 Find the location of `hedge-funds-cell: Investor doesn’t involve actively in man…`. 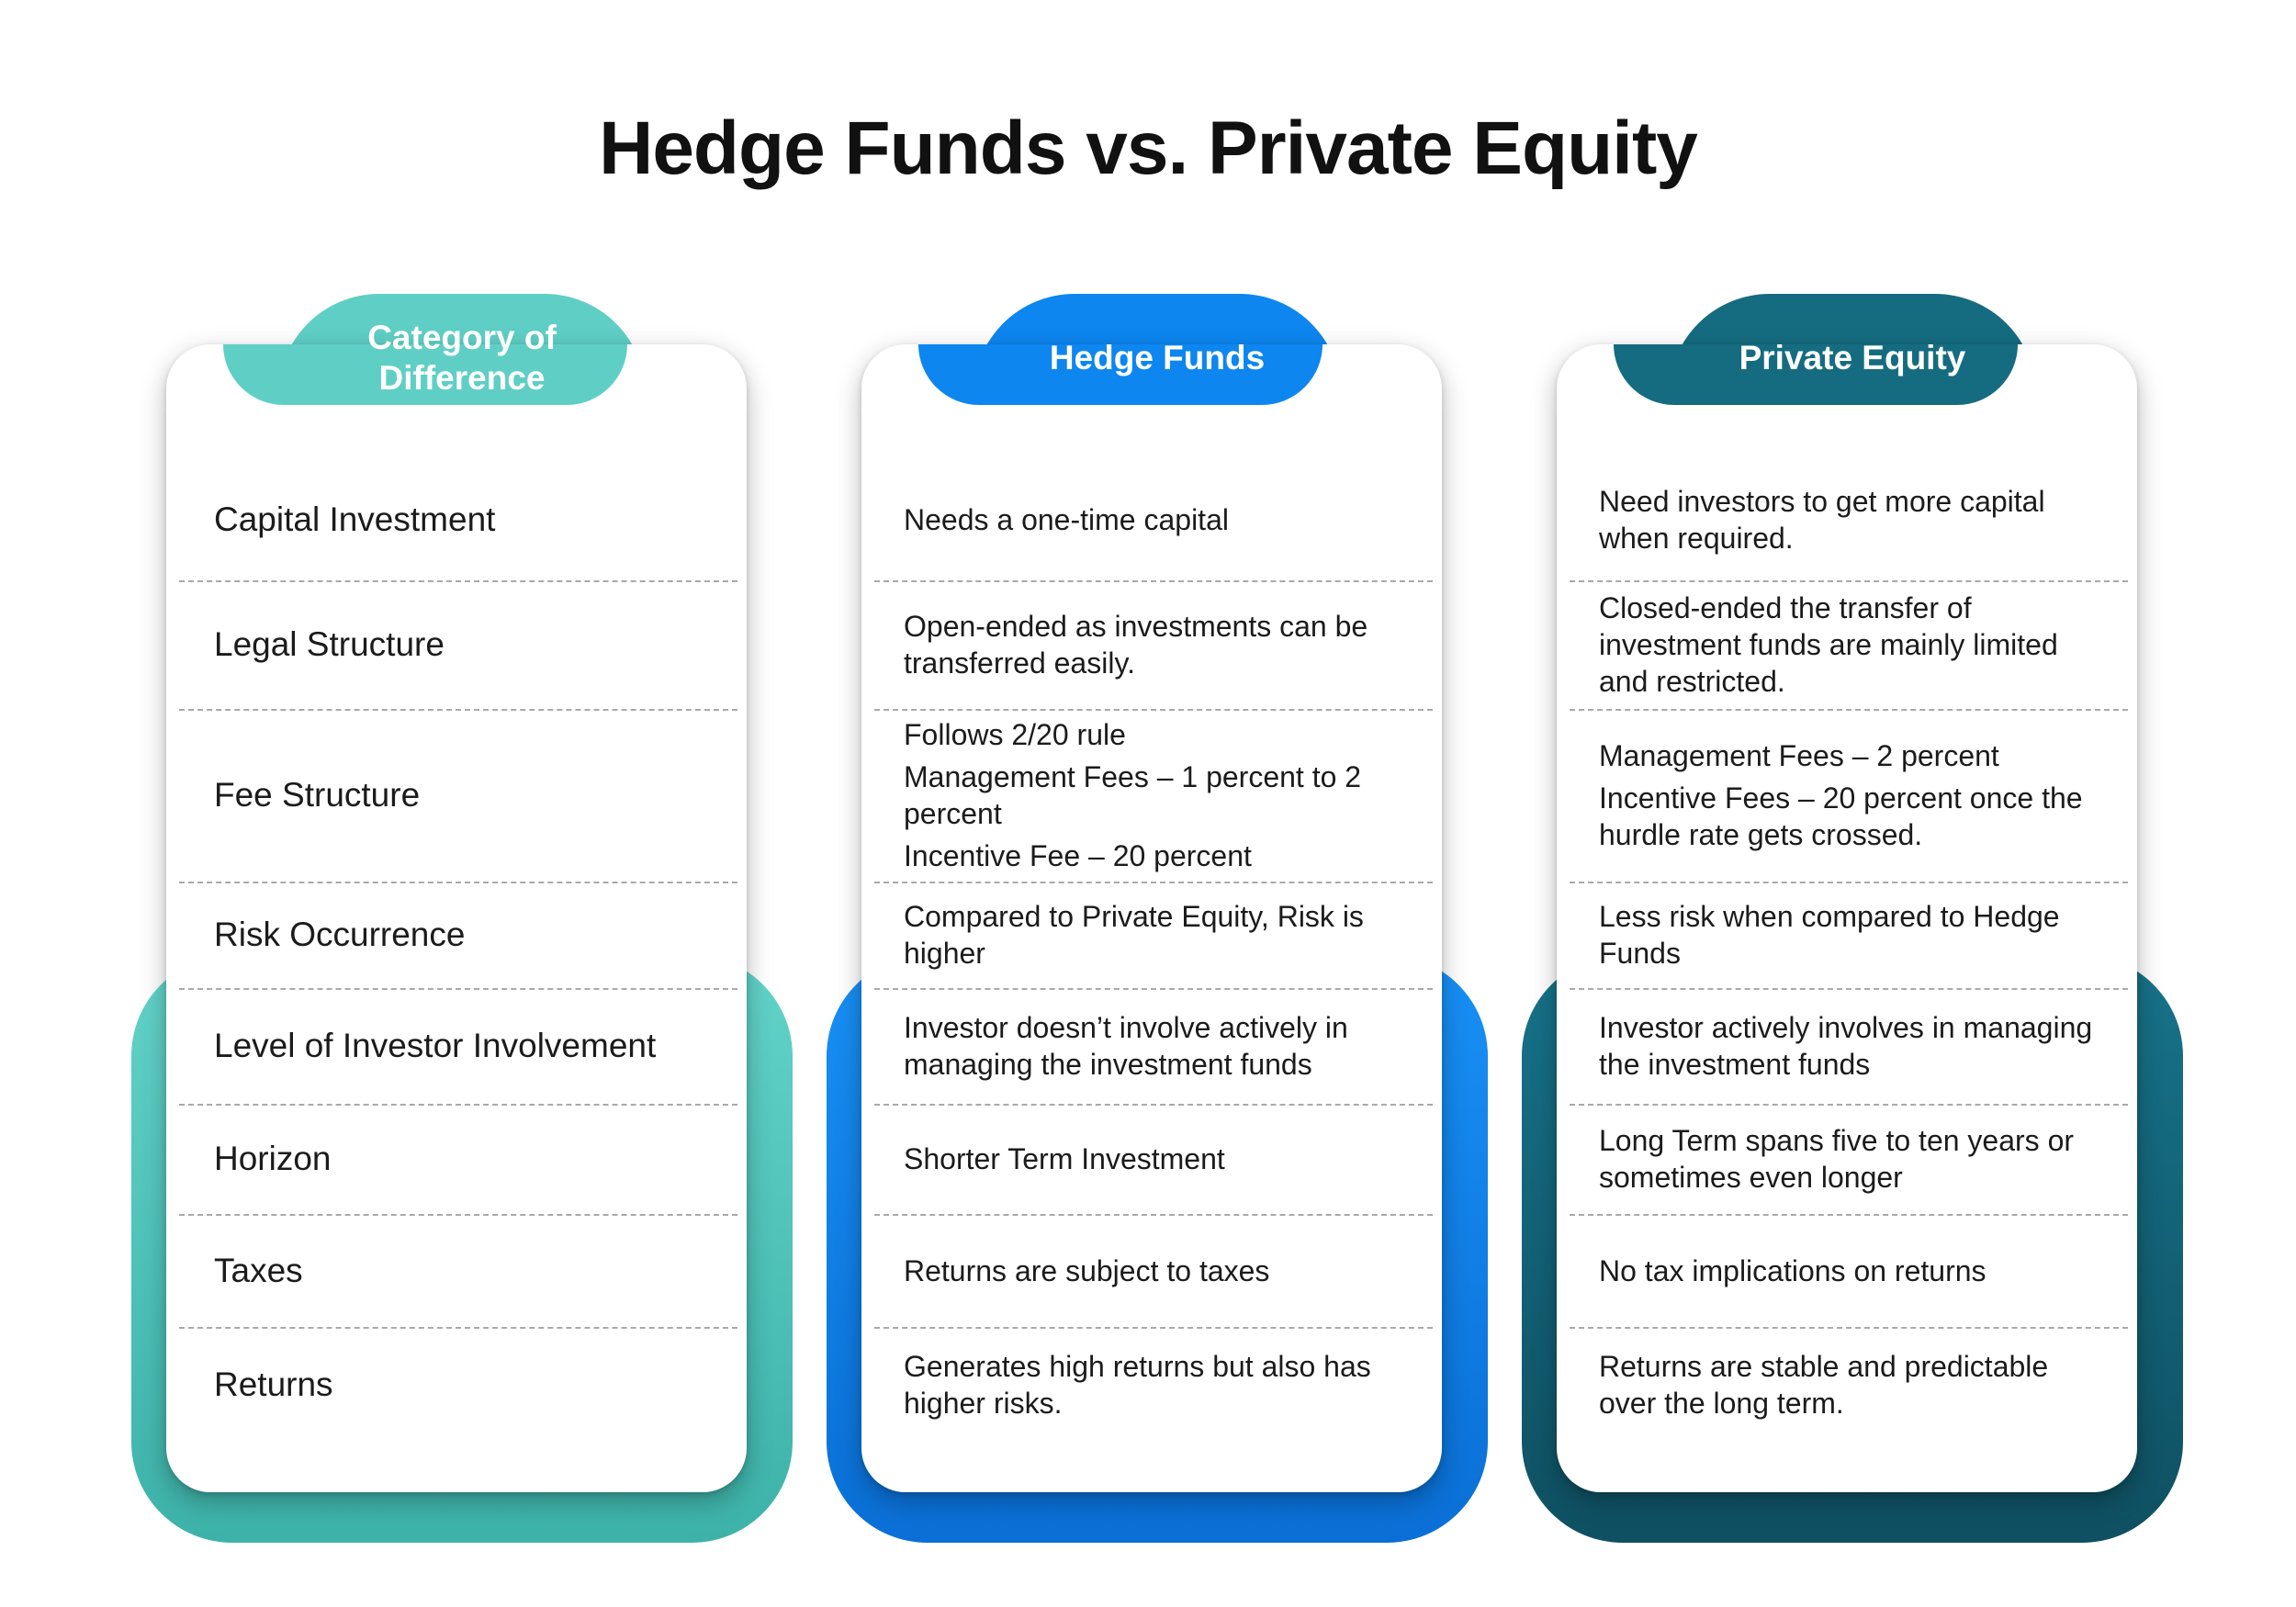

hedge-funds-cell: Investor doesn’t involve actively in man… is located at coordinates (1153, 1046).